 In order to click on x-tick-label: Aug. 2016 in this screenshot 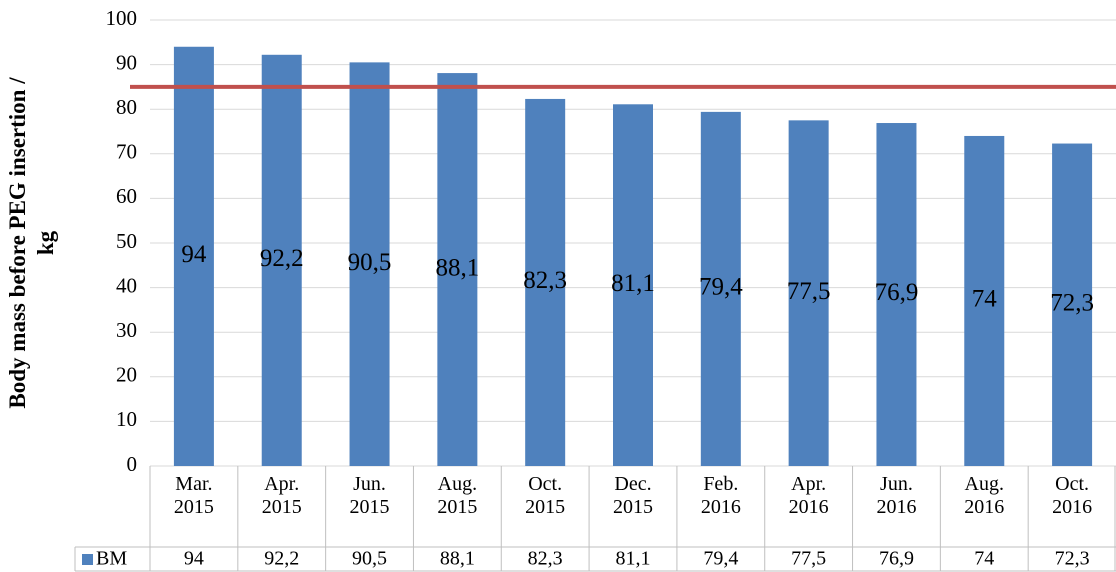, I will do `click(984, 495)`.